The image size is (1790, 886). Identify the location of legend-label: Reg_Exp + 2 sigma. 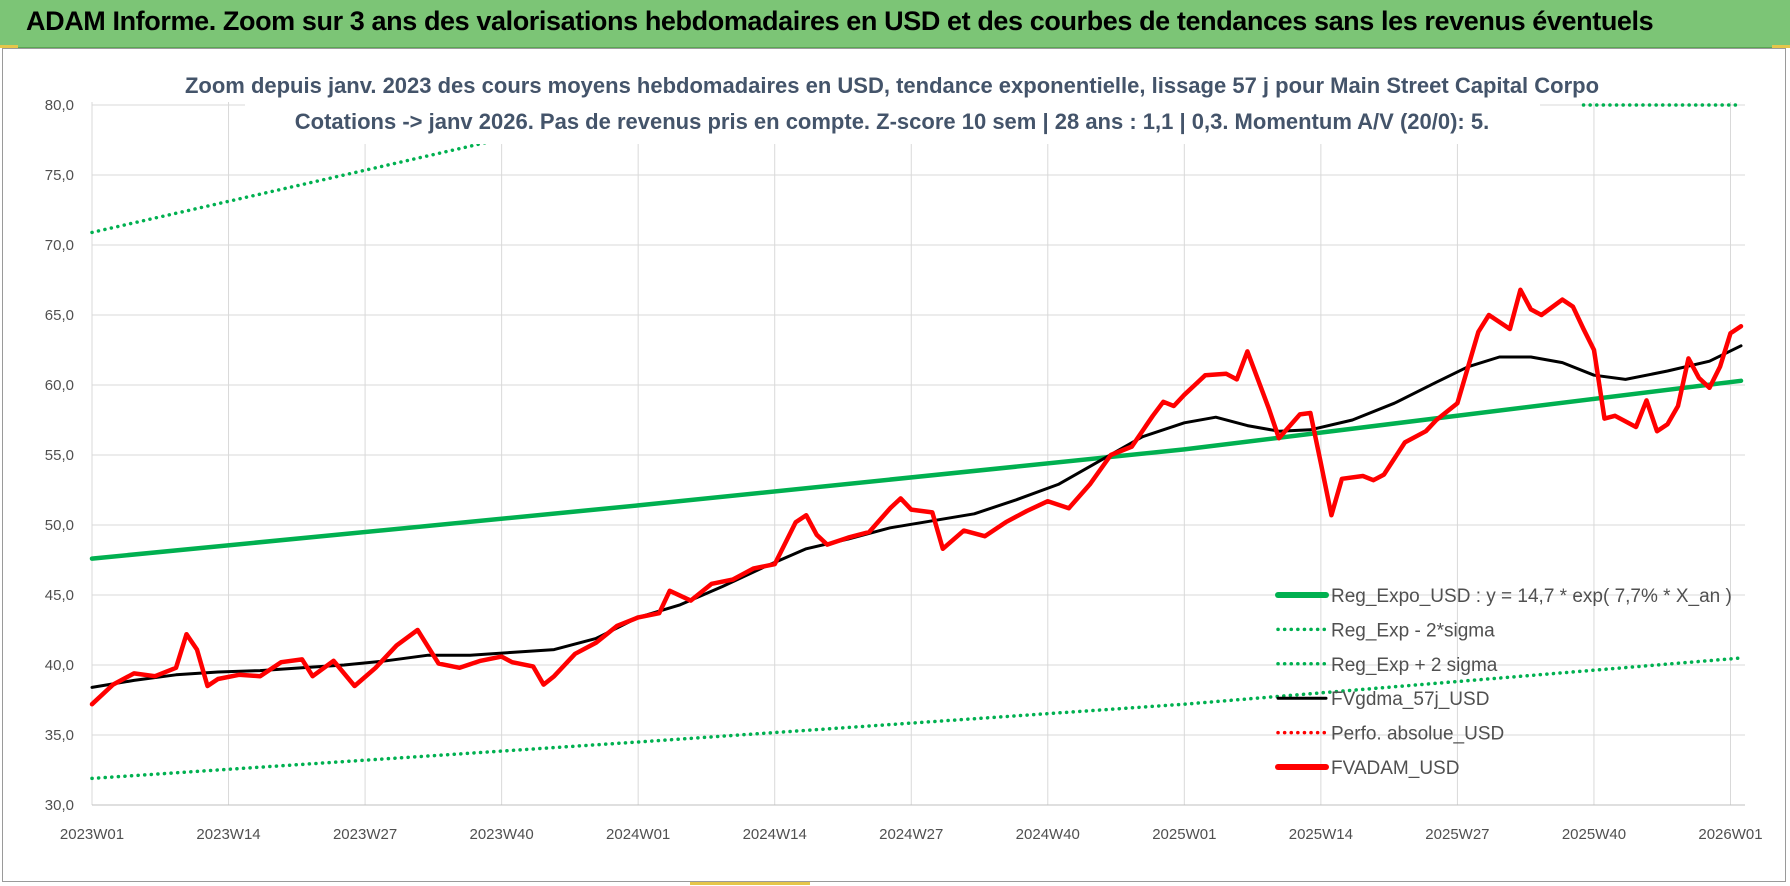
(1414, 665).